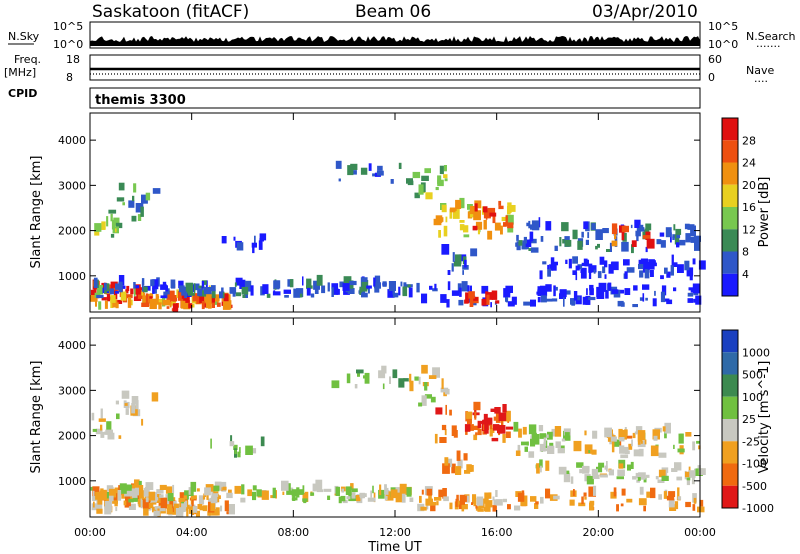 This screenshot has height=554, width=800. I want to click on x-tick-label: 04:00, so click(192, 532).